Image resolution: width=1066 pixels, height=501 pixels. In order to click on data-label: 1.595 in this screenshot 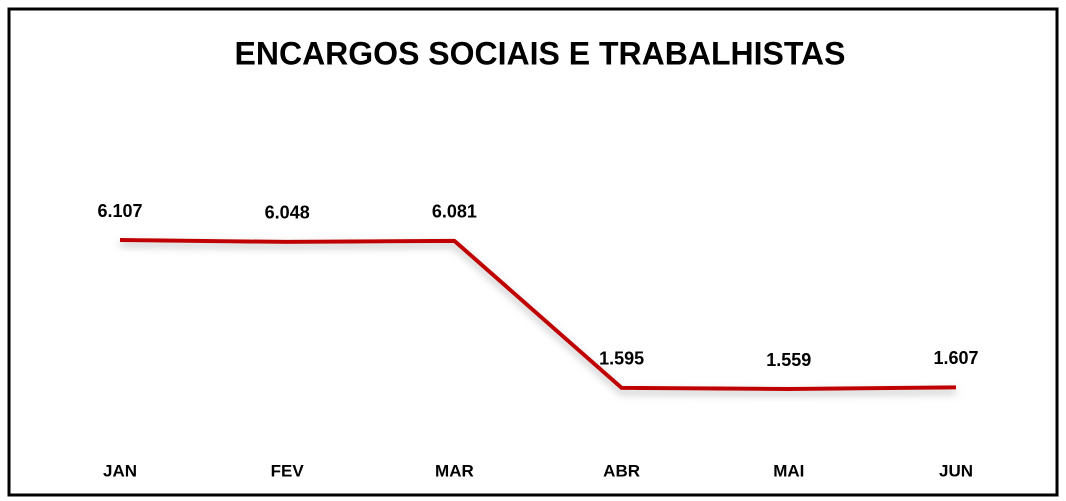, I will do `click(621, 359)`.